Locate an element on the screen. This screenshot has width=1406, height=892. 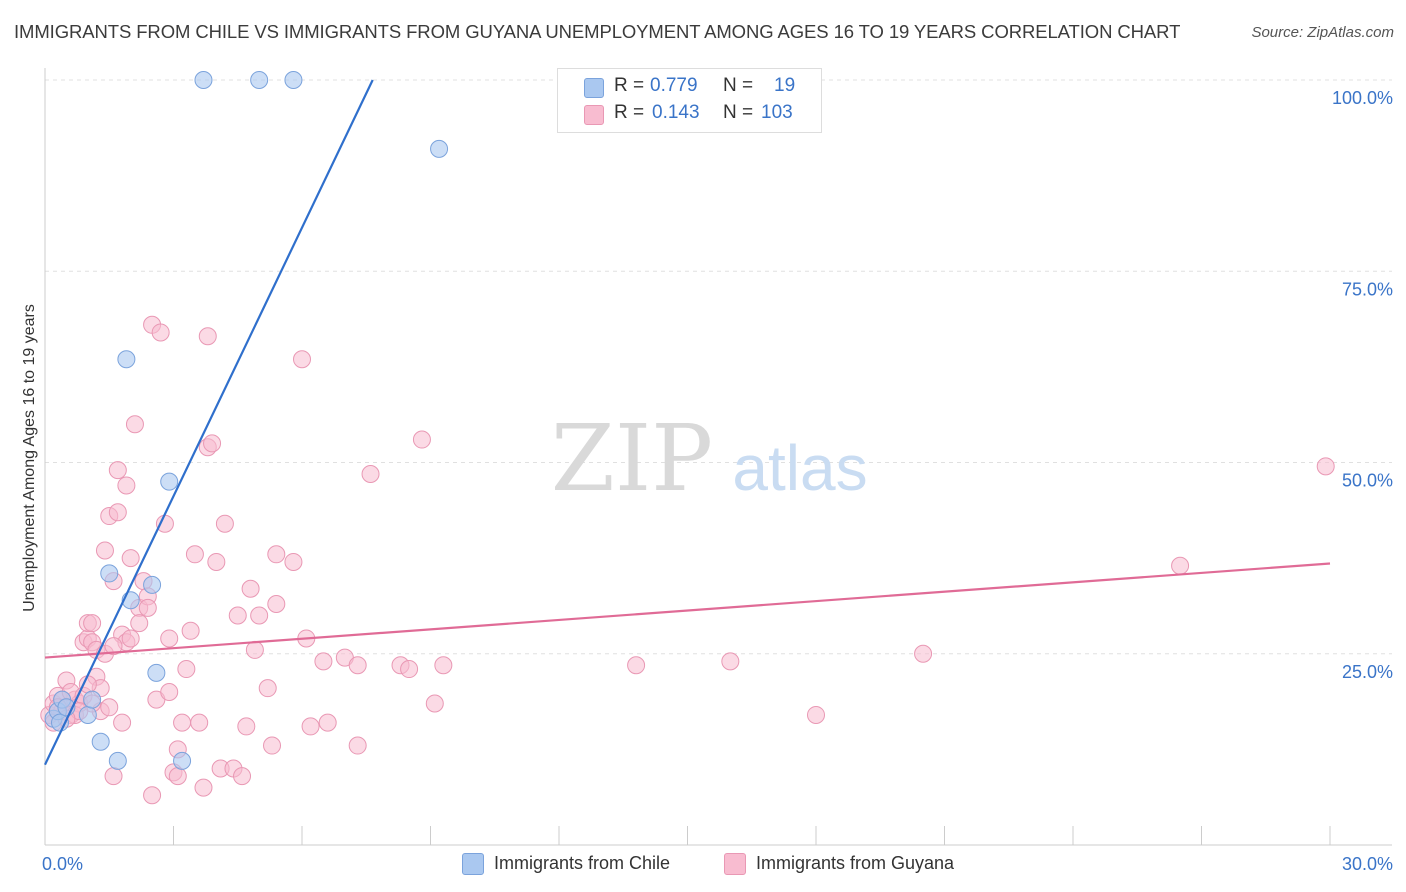
bottom-legend-swatch-chile is located at coordinates (473, 864).